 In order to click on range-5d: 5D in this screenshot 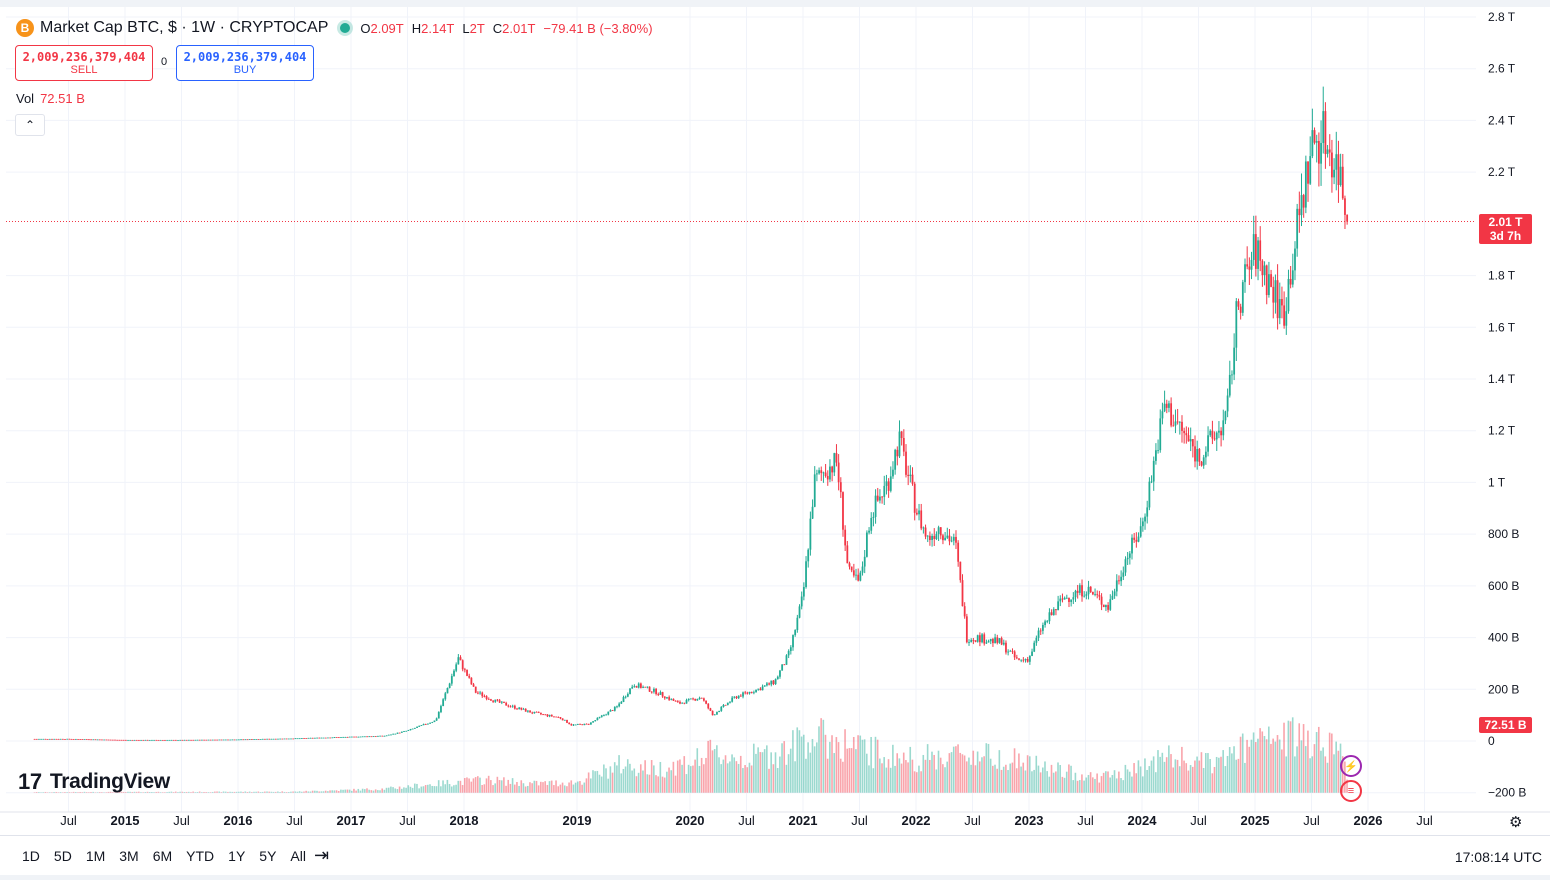, I will do `click(62, 856)`.